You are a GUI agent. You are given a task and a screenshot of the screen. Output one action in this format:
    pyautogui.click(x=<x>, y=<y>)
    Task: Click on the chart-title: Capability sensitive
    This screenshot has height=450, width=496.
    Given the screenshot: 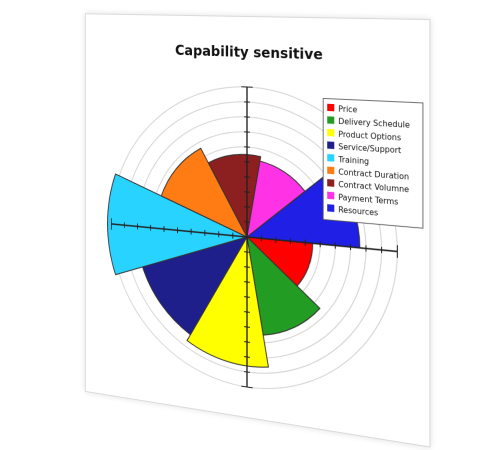 What is the action you would take?
    pyautogui.click(x=249, y=53)
    